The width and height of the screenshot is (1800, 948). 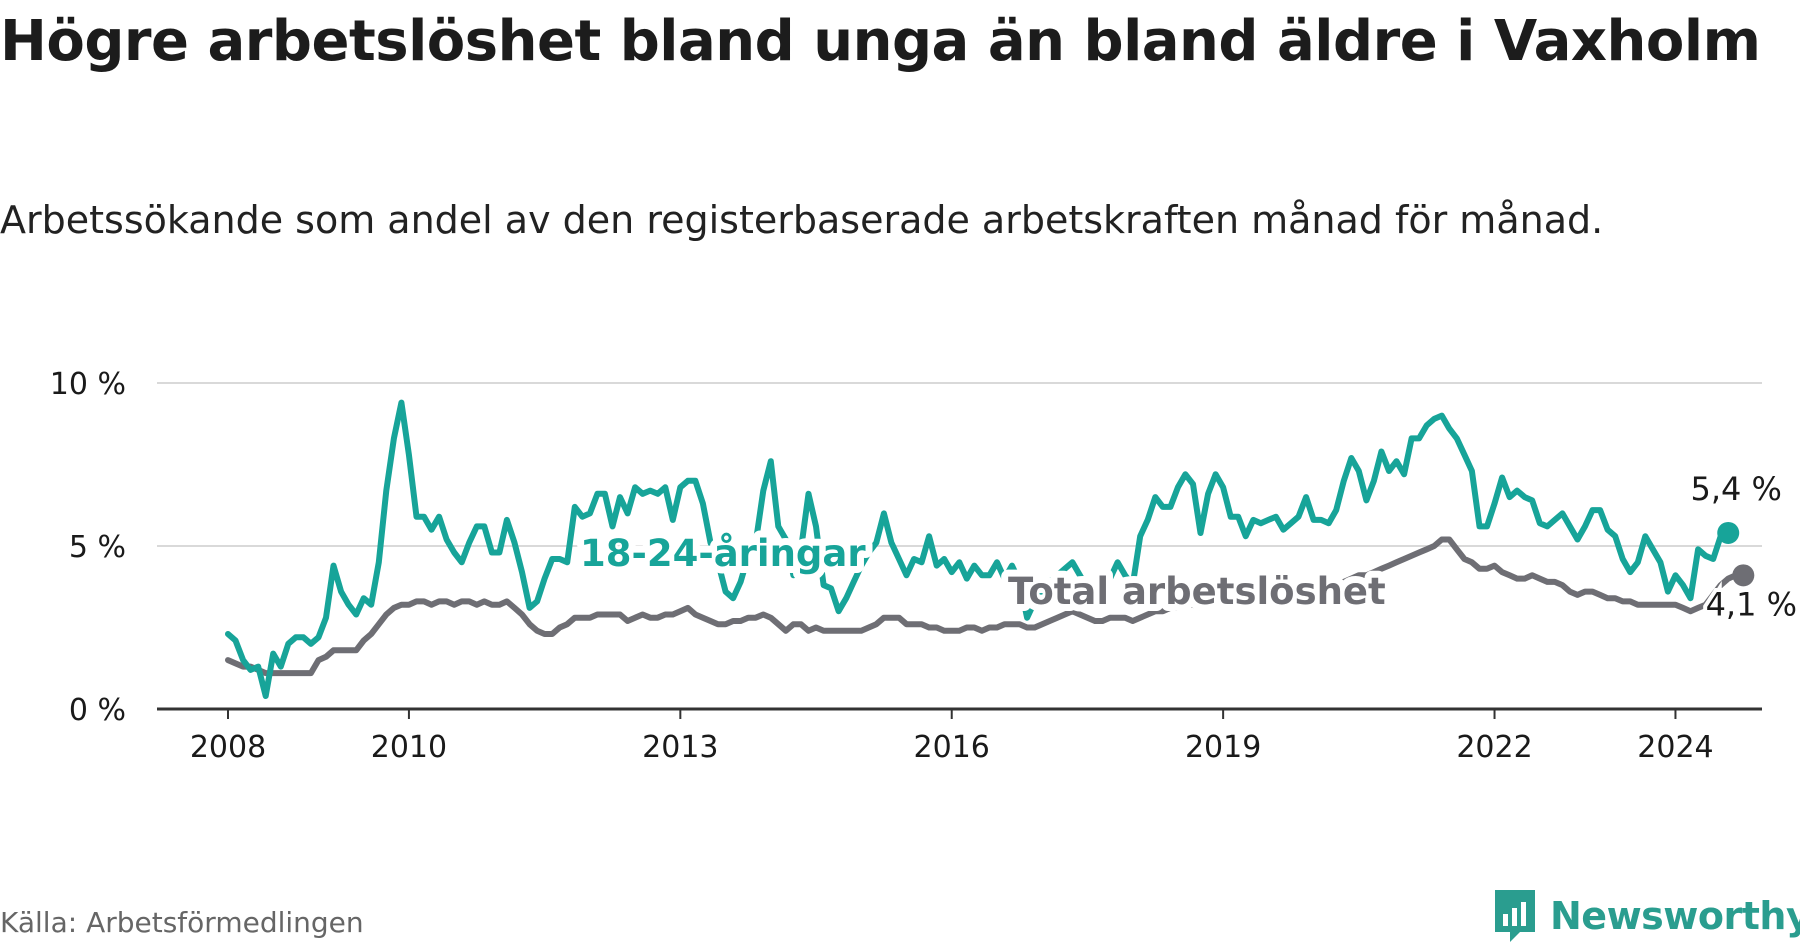 What do you see at coordinates (88, 384) in the screenshot?
I see `y-tick-label: 10 %` at bounding box center [88, 384].